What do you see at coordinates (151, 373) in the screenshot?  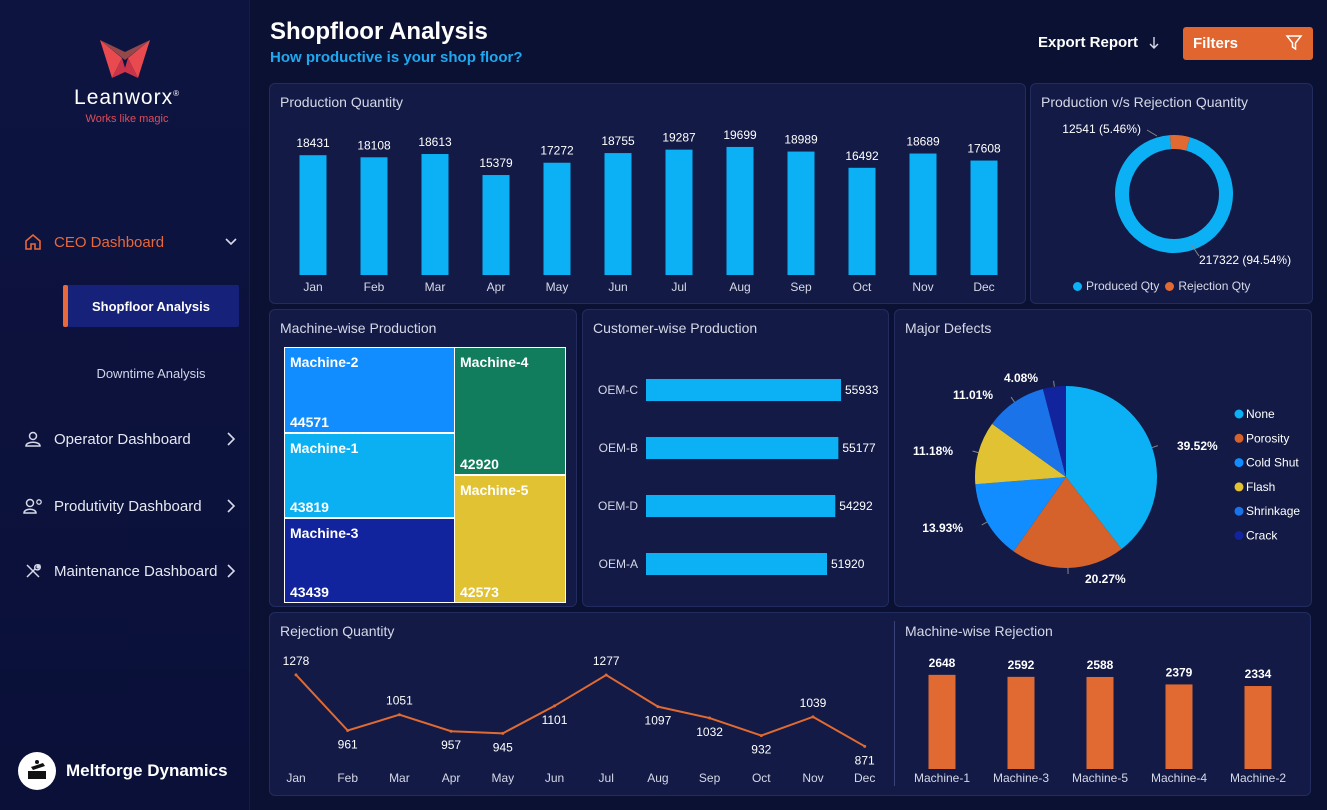 I see `subnav-downtime-analysis: Downtime Analysis` at bounding box center [151, 373].